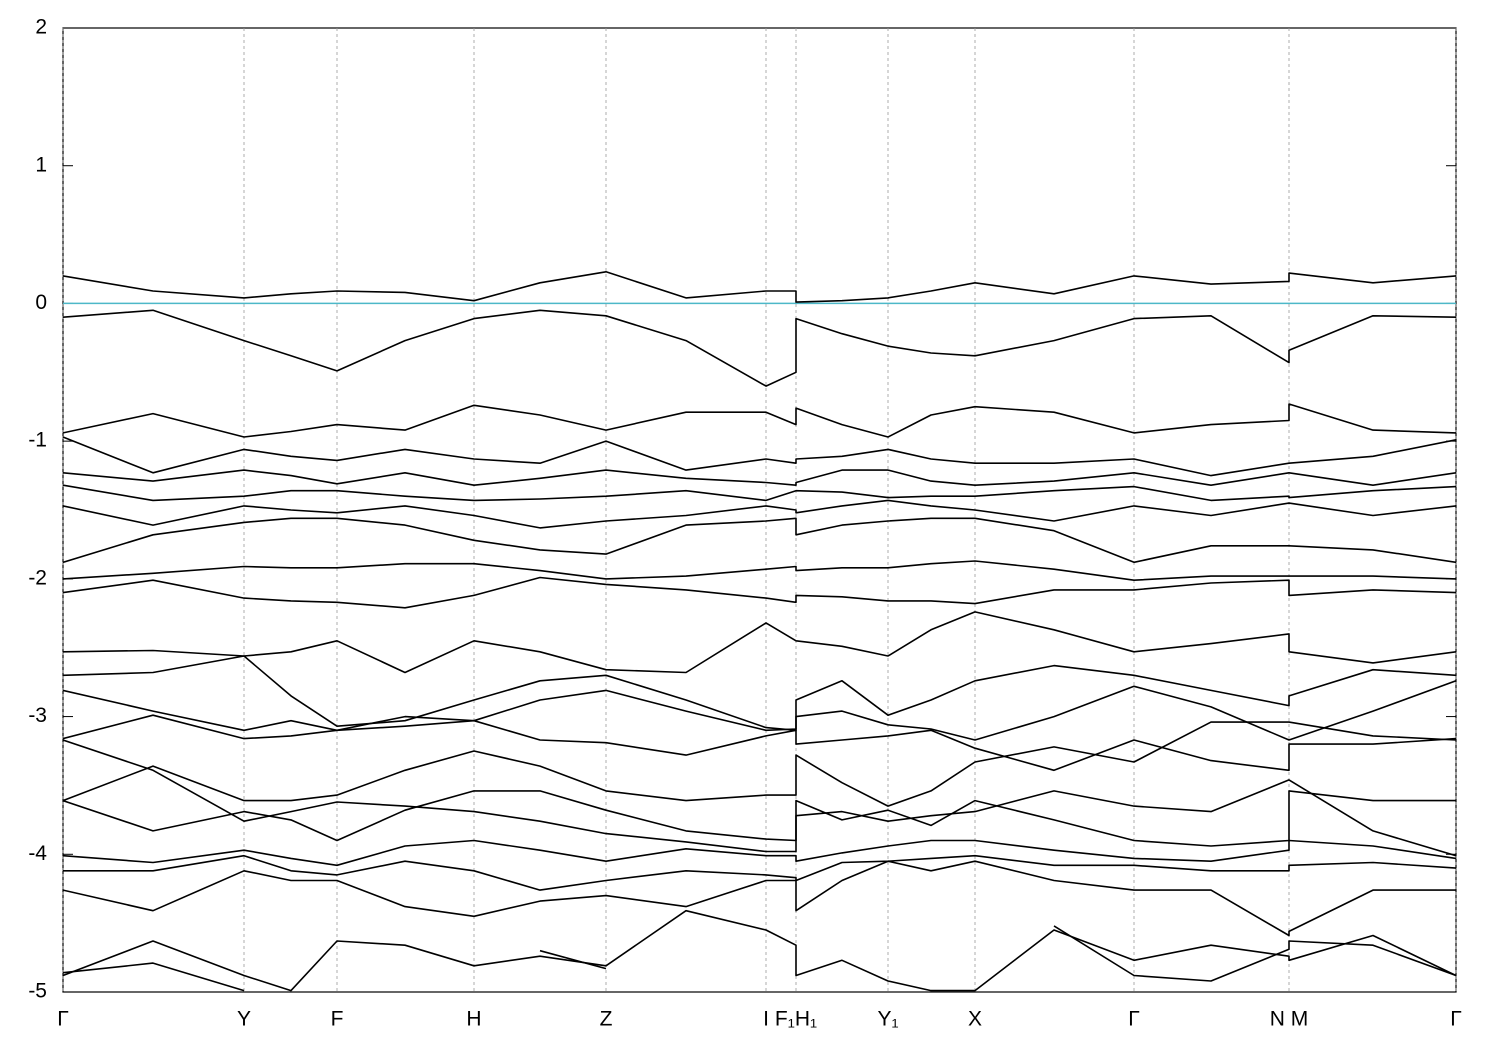 The image size is (1500, 1050). Describe the element at coordinates (337, 1019) in the screenshot. I see `x-tick-label: F` at that location.